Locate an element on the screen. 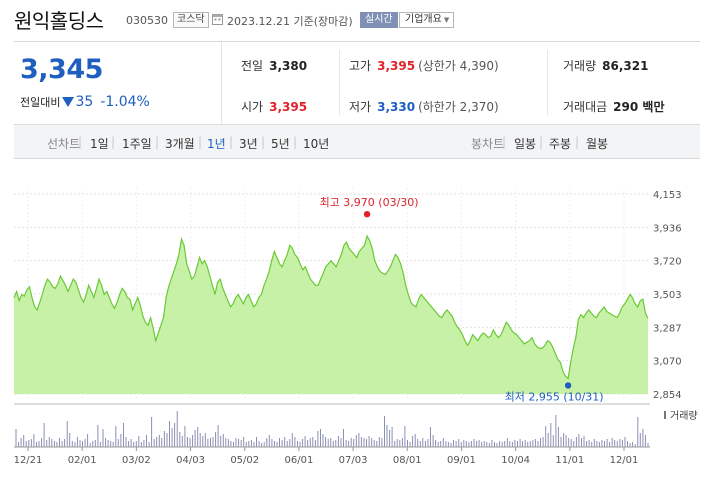 Image resolution: width=714 pixels, height=487 pixels. y-tick-label: 3,503 is located at coordinates (667, 295).